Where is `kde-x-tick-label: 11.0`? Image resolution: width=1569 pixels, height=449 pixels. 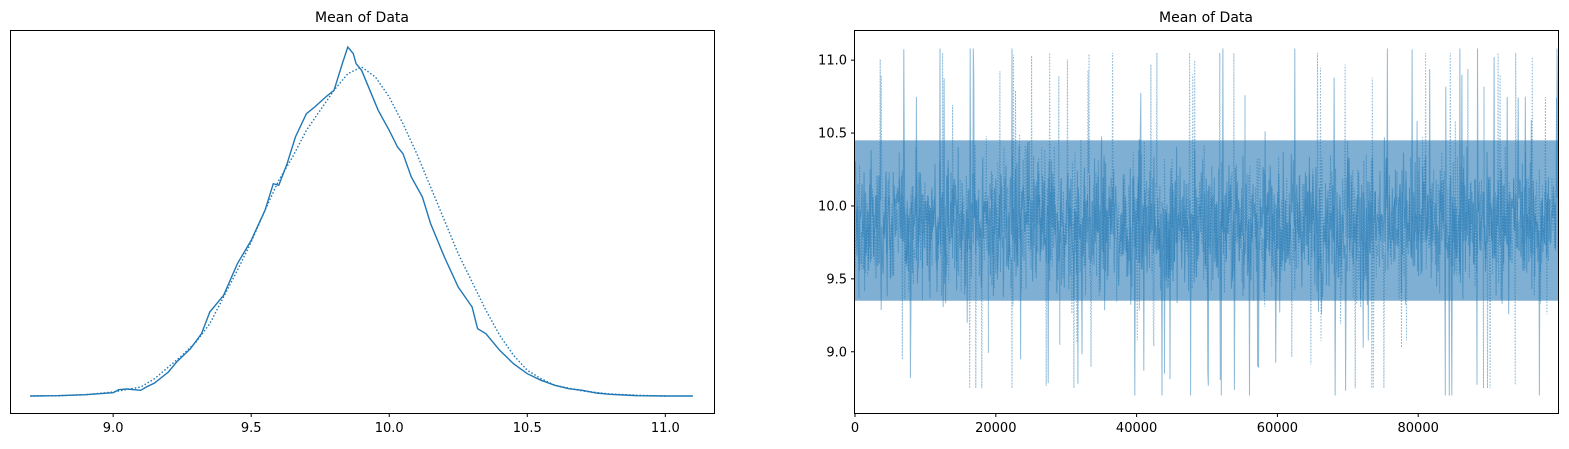 kde-x-tick-label: 11.0 is located at coordinates (665, 428).